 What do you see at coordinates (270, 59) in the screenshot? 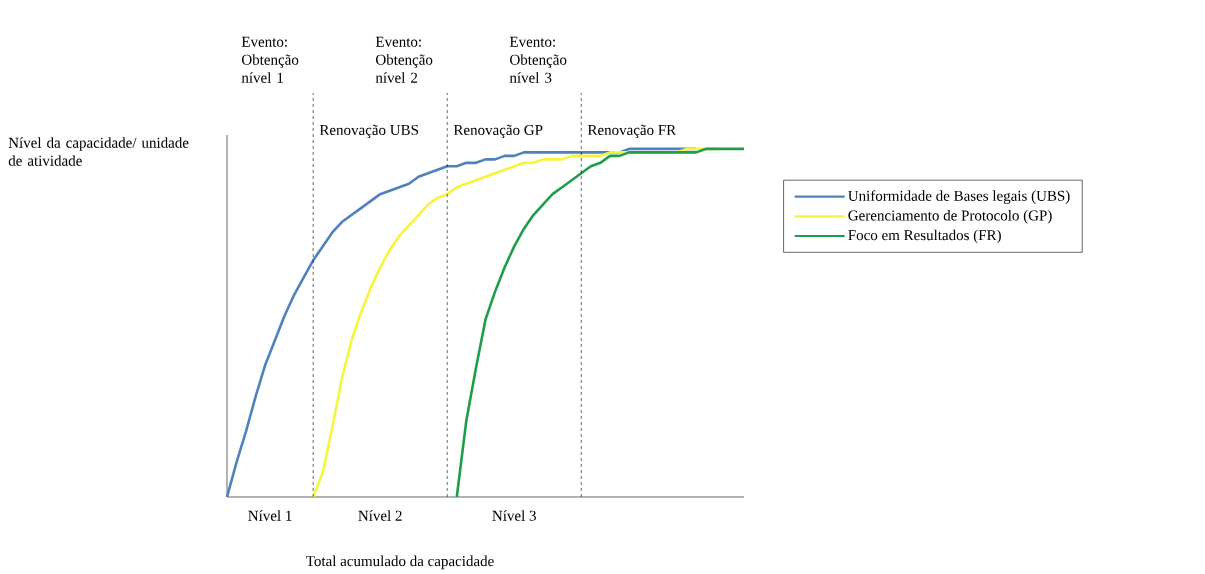
I see `text: Evento: Obtenção nível 1` at bounding box center [270, 59].